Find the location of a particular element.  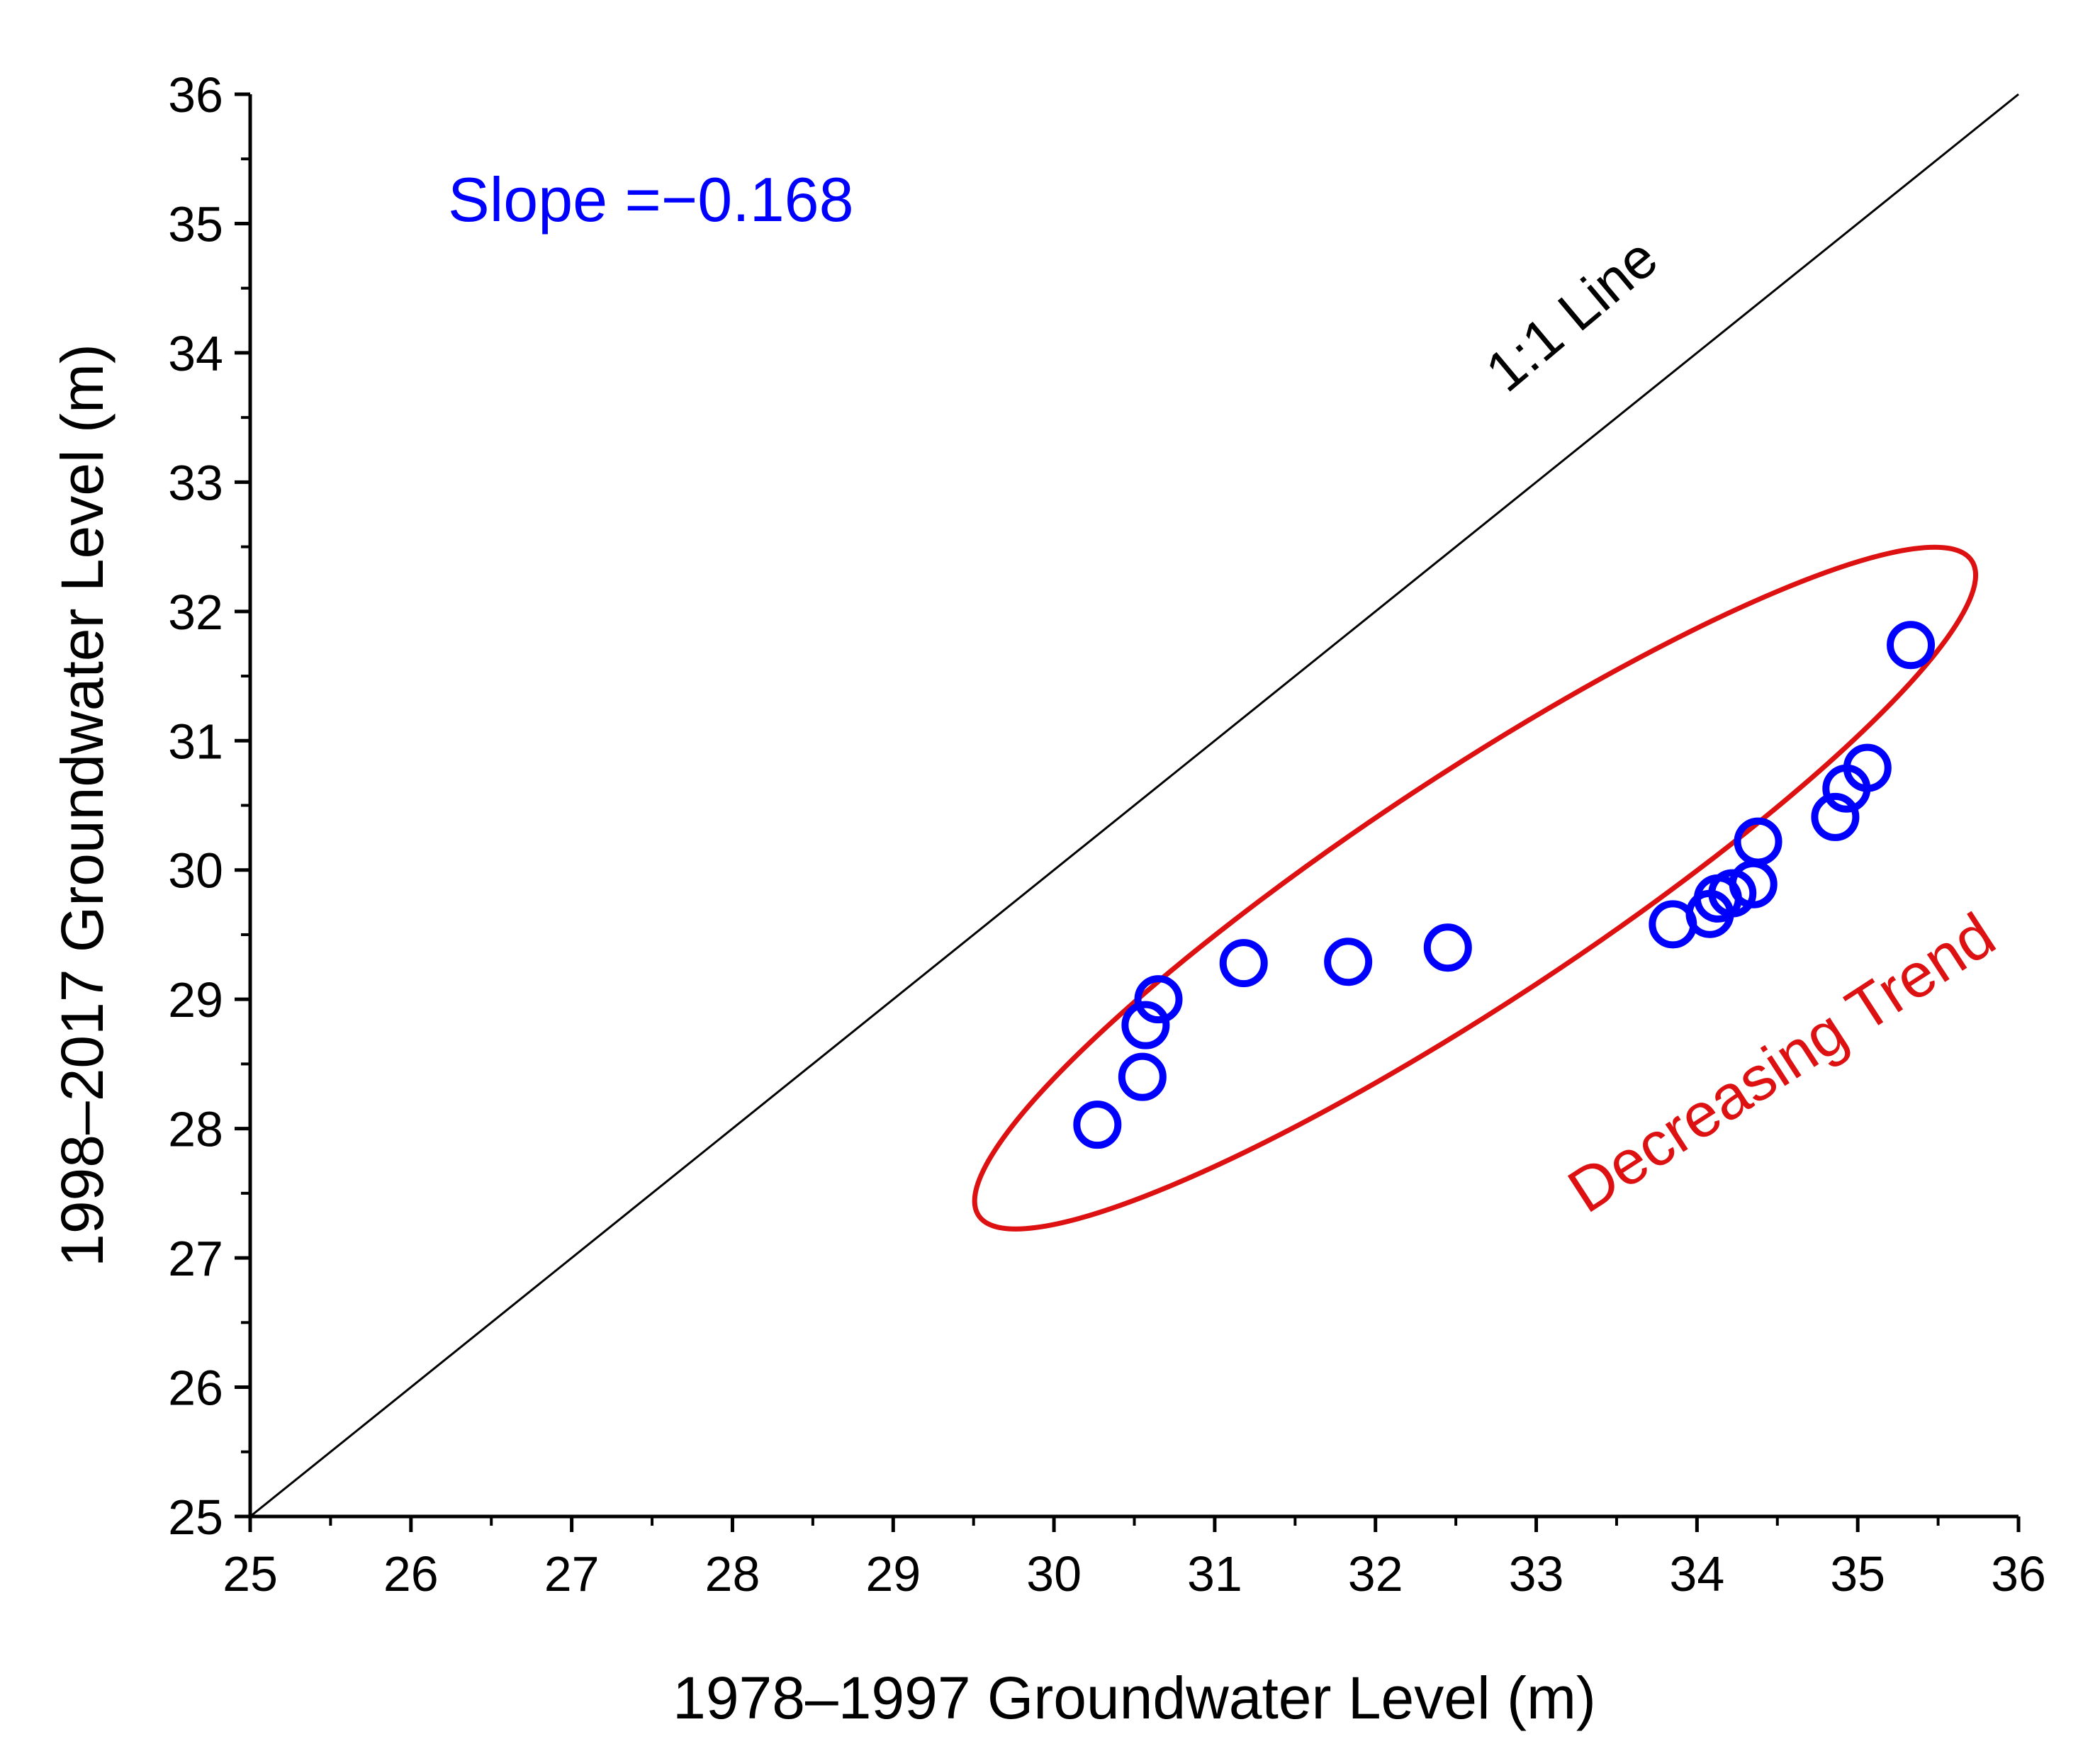

y-tick-label: 28 is located at coordinates (195, 1129).